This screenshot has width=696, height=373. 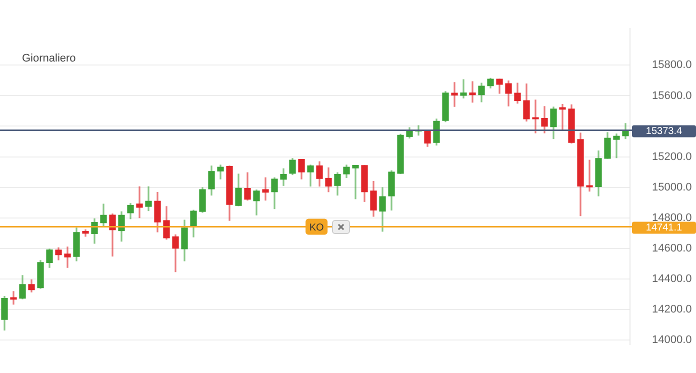 I want to click on annotation: KO, so click(x=316, y=228).